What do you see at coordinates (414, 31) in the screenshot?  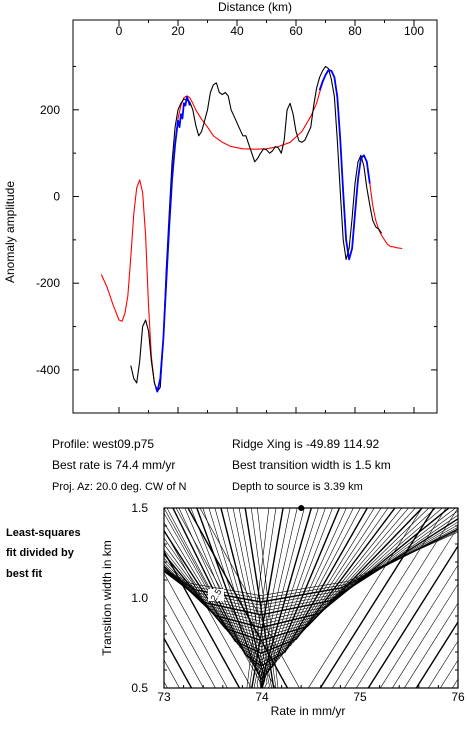 I see `profile-x-tick-label: 100` at bounding box center [414, 31].